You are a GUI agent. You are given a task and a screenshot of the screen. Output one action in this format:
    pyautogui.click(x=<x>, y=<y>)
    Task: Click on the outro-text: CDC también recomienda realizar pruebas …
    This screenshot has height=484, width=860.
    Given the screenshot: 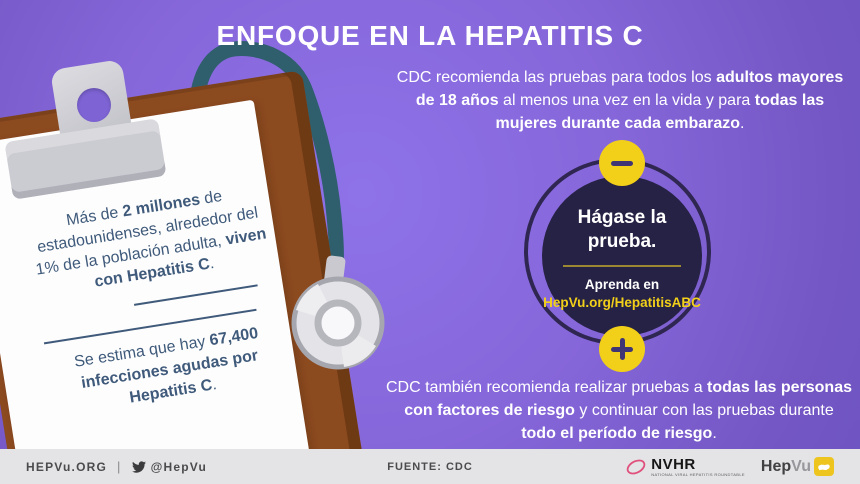 What is the action you would take?
    pyautogui.click(x=619, y=411)
    